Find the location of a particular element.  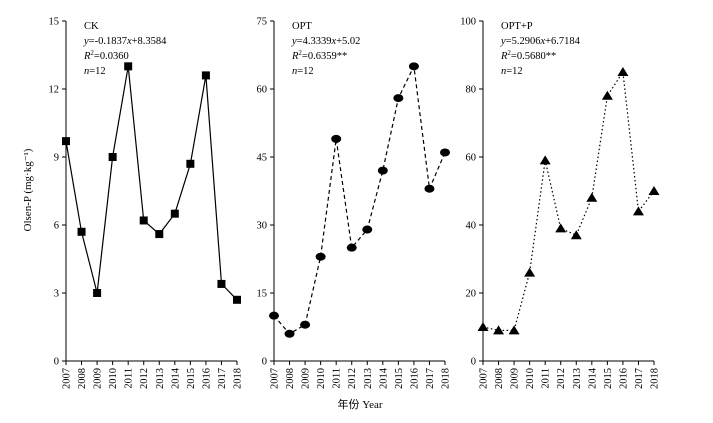

panel-label: OPT+P is located at coordinates (517, 26).